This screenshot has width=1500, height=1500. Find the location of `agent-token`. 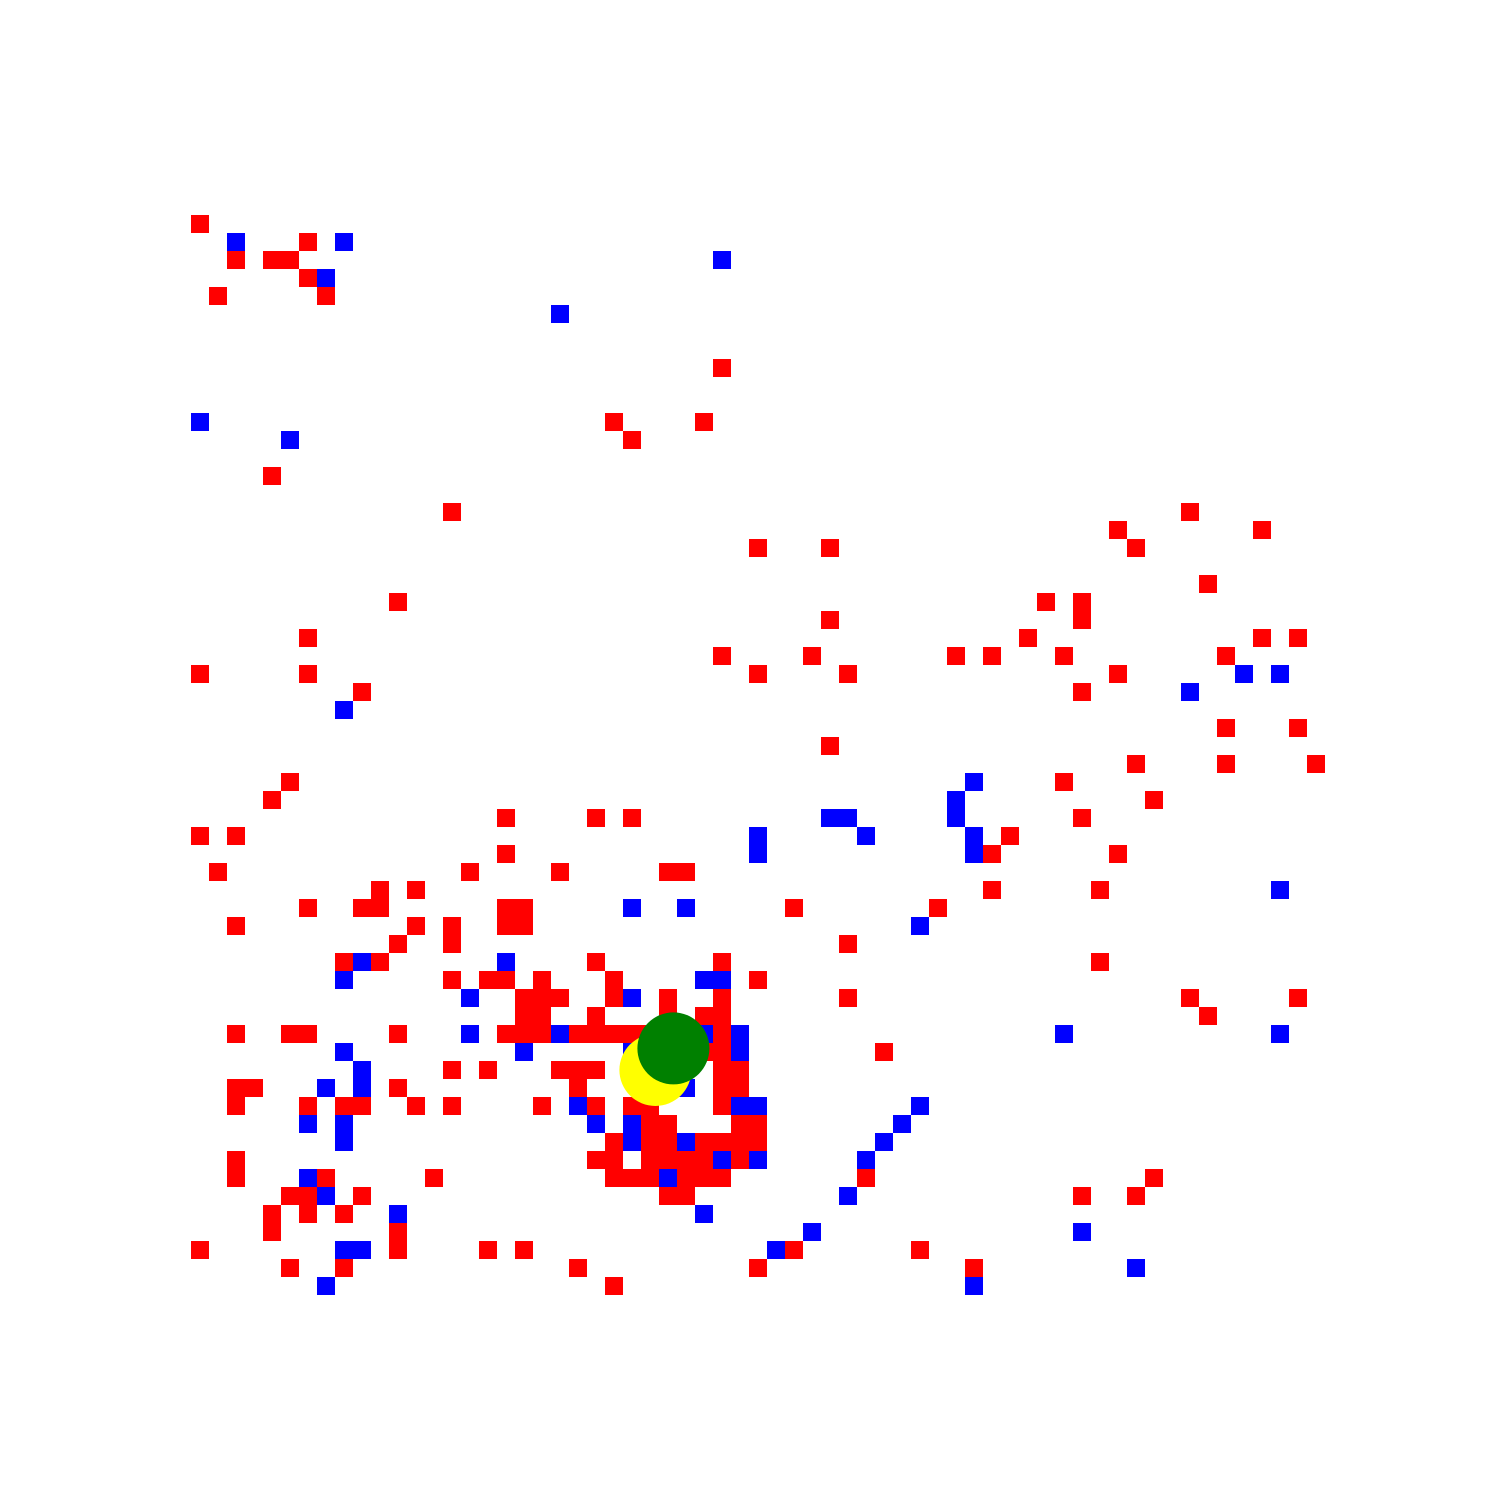

agent-token is located at coordinates (673, 1048).